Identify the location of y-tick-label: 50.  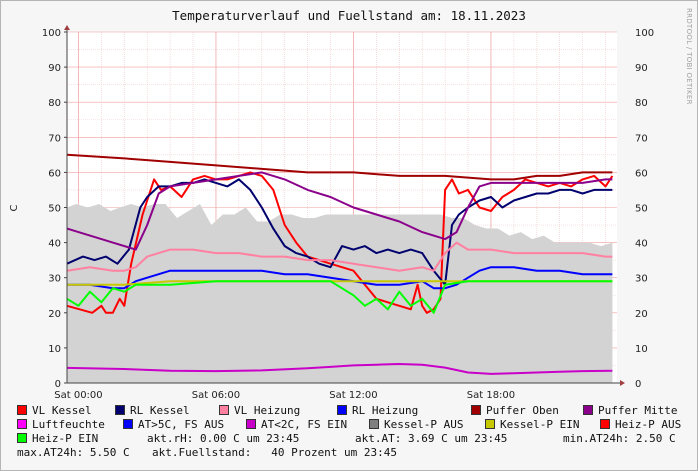
(54, 209).